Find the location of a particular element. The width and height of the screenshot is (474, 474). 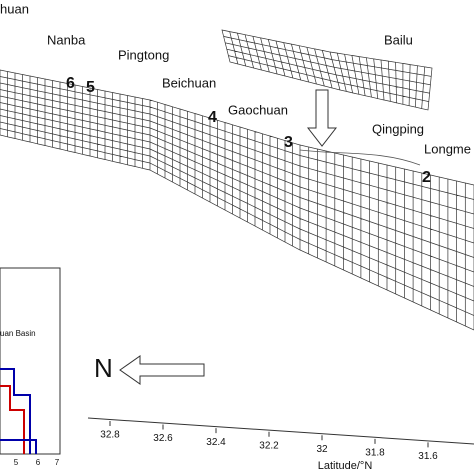

inset-red-line is located at coordinates (12, 419).